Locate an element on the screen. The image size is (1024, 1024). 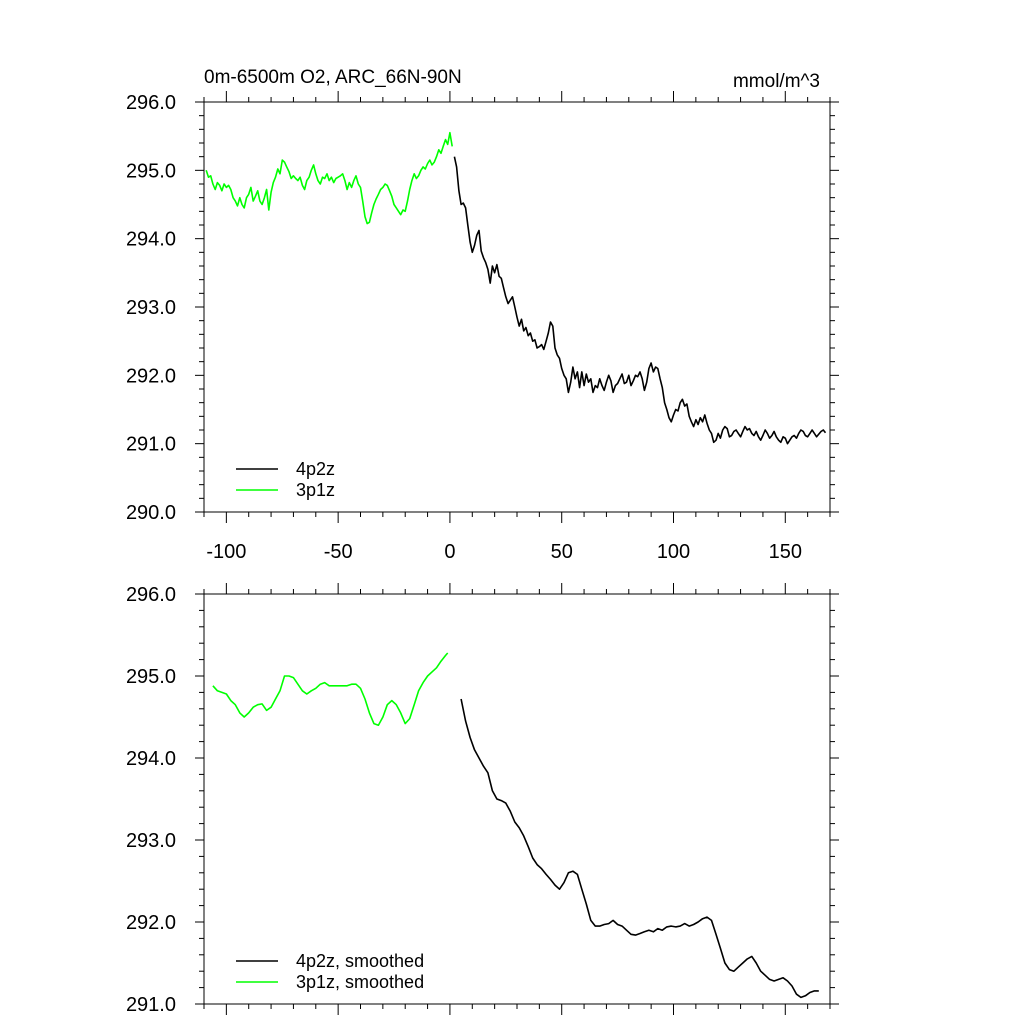
y-tick-label: 290.0 is located at coordinates (151, 513).